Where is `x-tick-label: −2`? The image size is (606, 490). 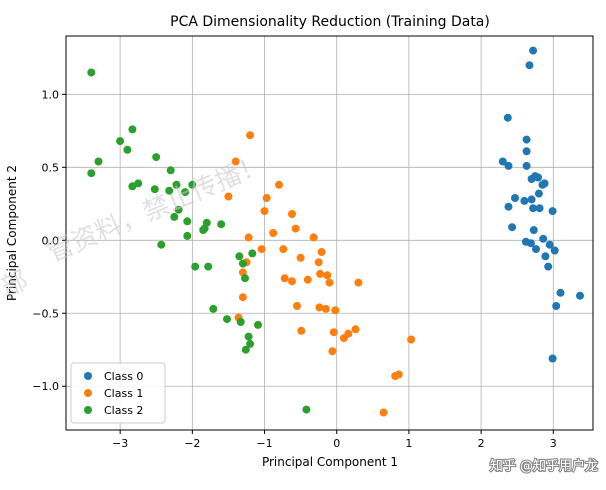
x-tick-label: −2 is located at coordinates (192, 443).